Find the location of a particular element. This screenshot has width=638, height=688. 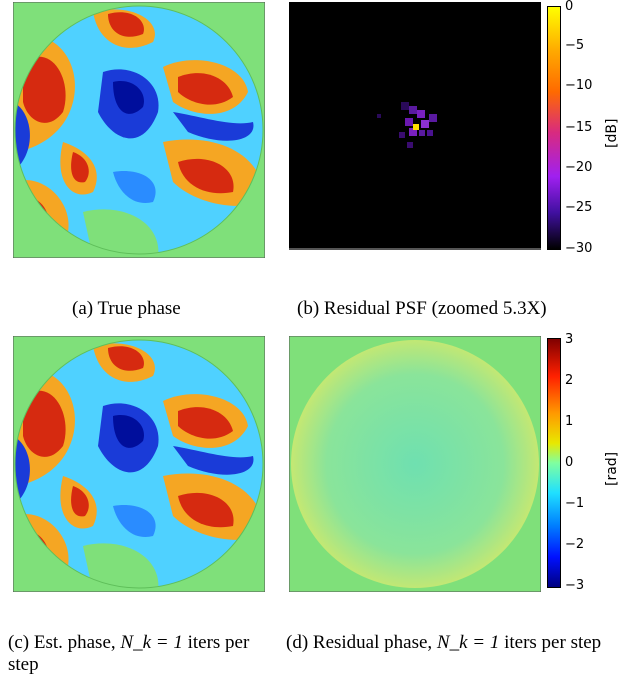

caption-c: (c) Est. phase, N_k = 1 iters per step is located at coordinates (145, 654).